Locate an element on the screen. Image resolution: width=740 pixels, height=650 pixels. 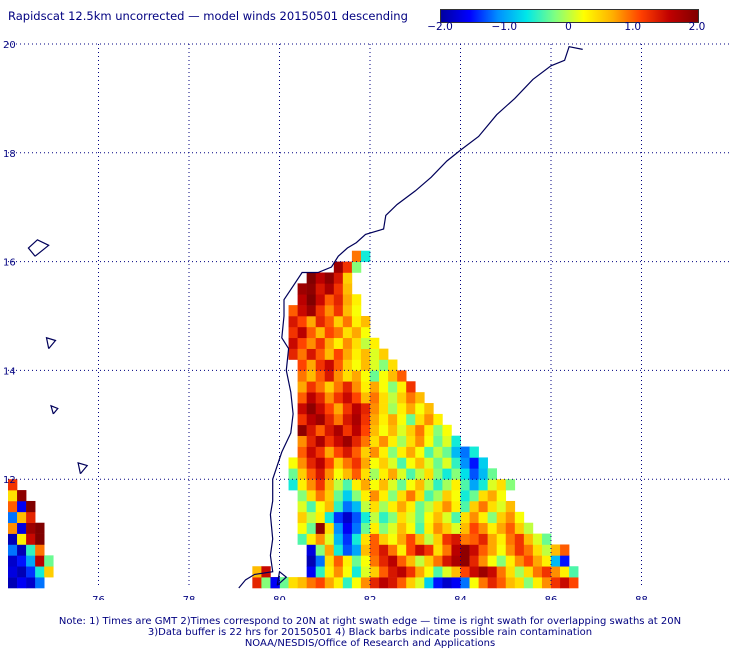
island-outline is located at coordinates (51, 342).